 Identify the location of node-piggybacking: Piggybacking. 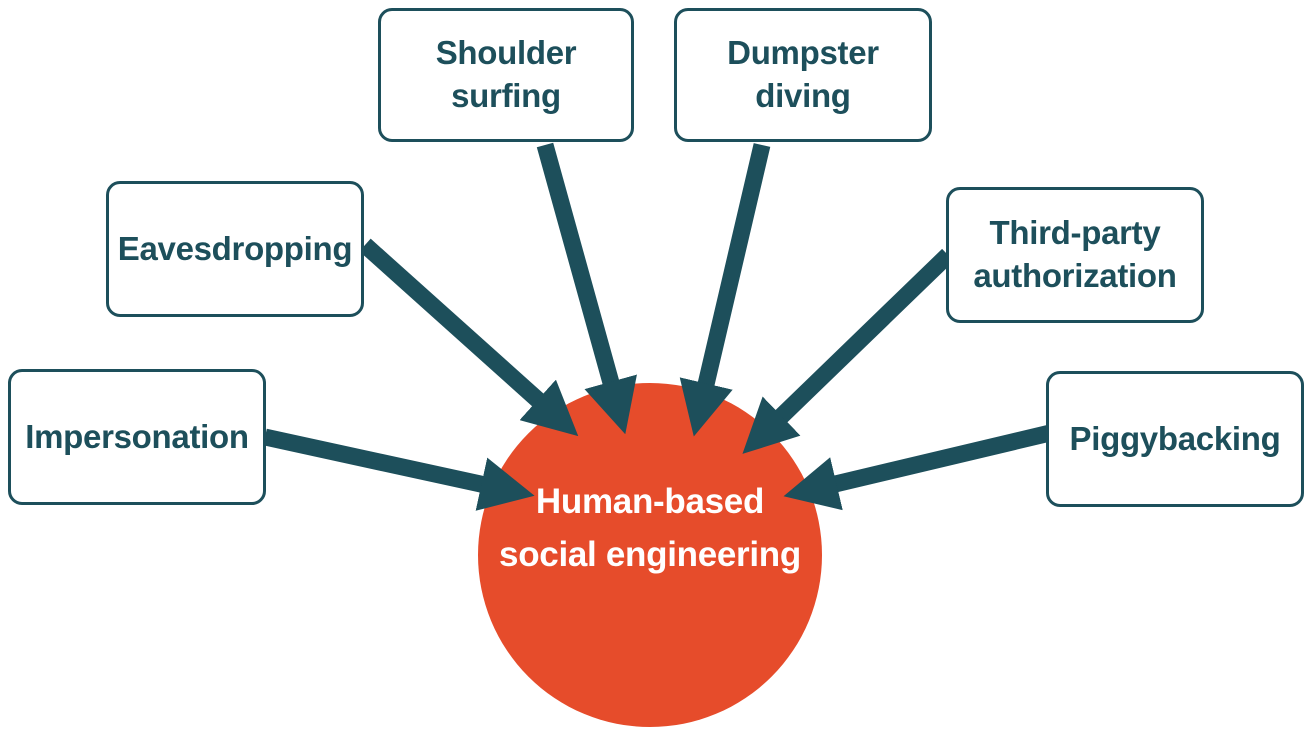
(1175, 439).